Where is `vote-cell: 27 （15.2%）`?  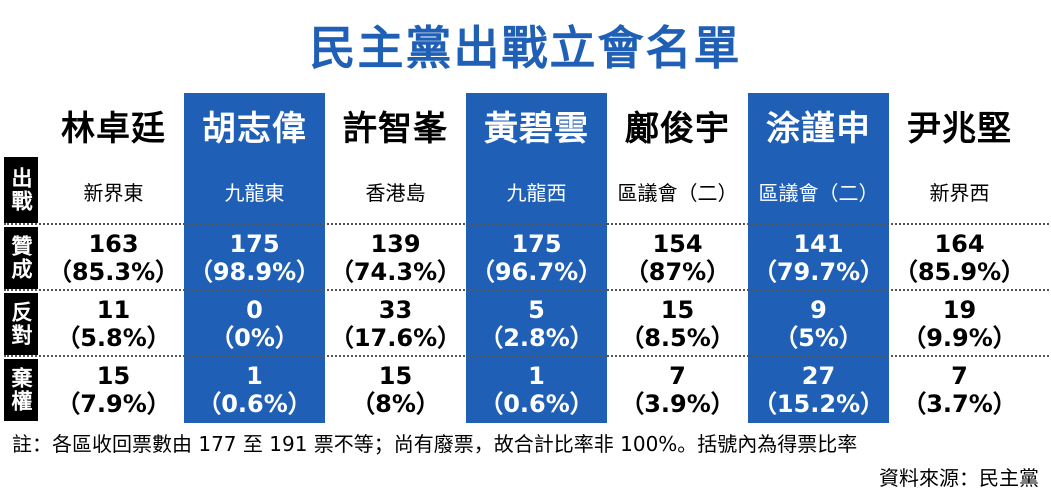 vote-cell: 27 （15.2%） is located at coordinates (818, 390).